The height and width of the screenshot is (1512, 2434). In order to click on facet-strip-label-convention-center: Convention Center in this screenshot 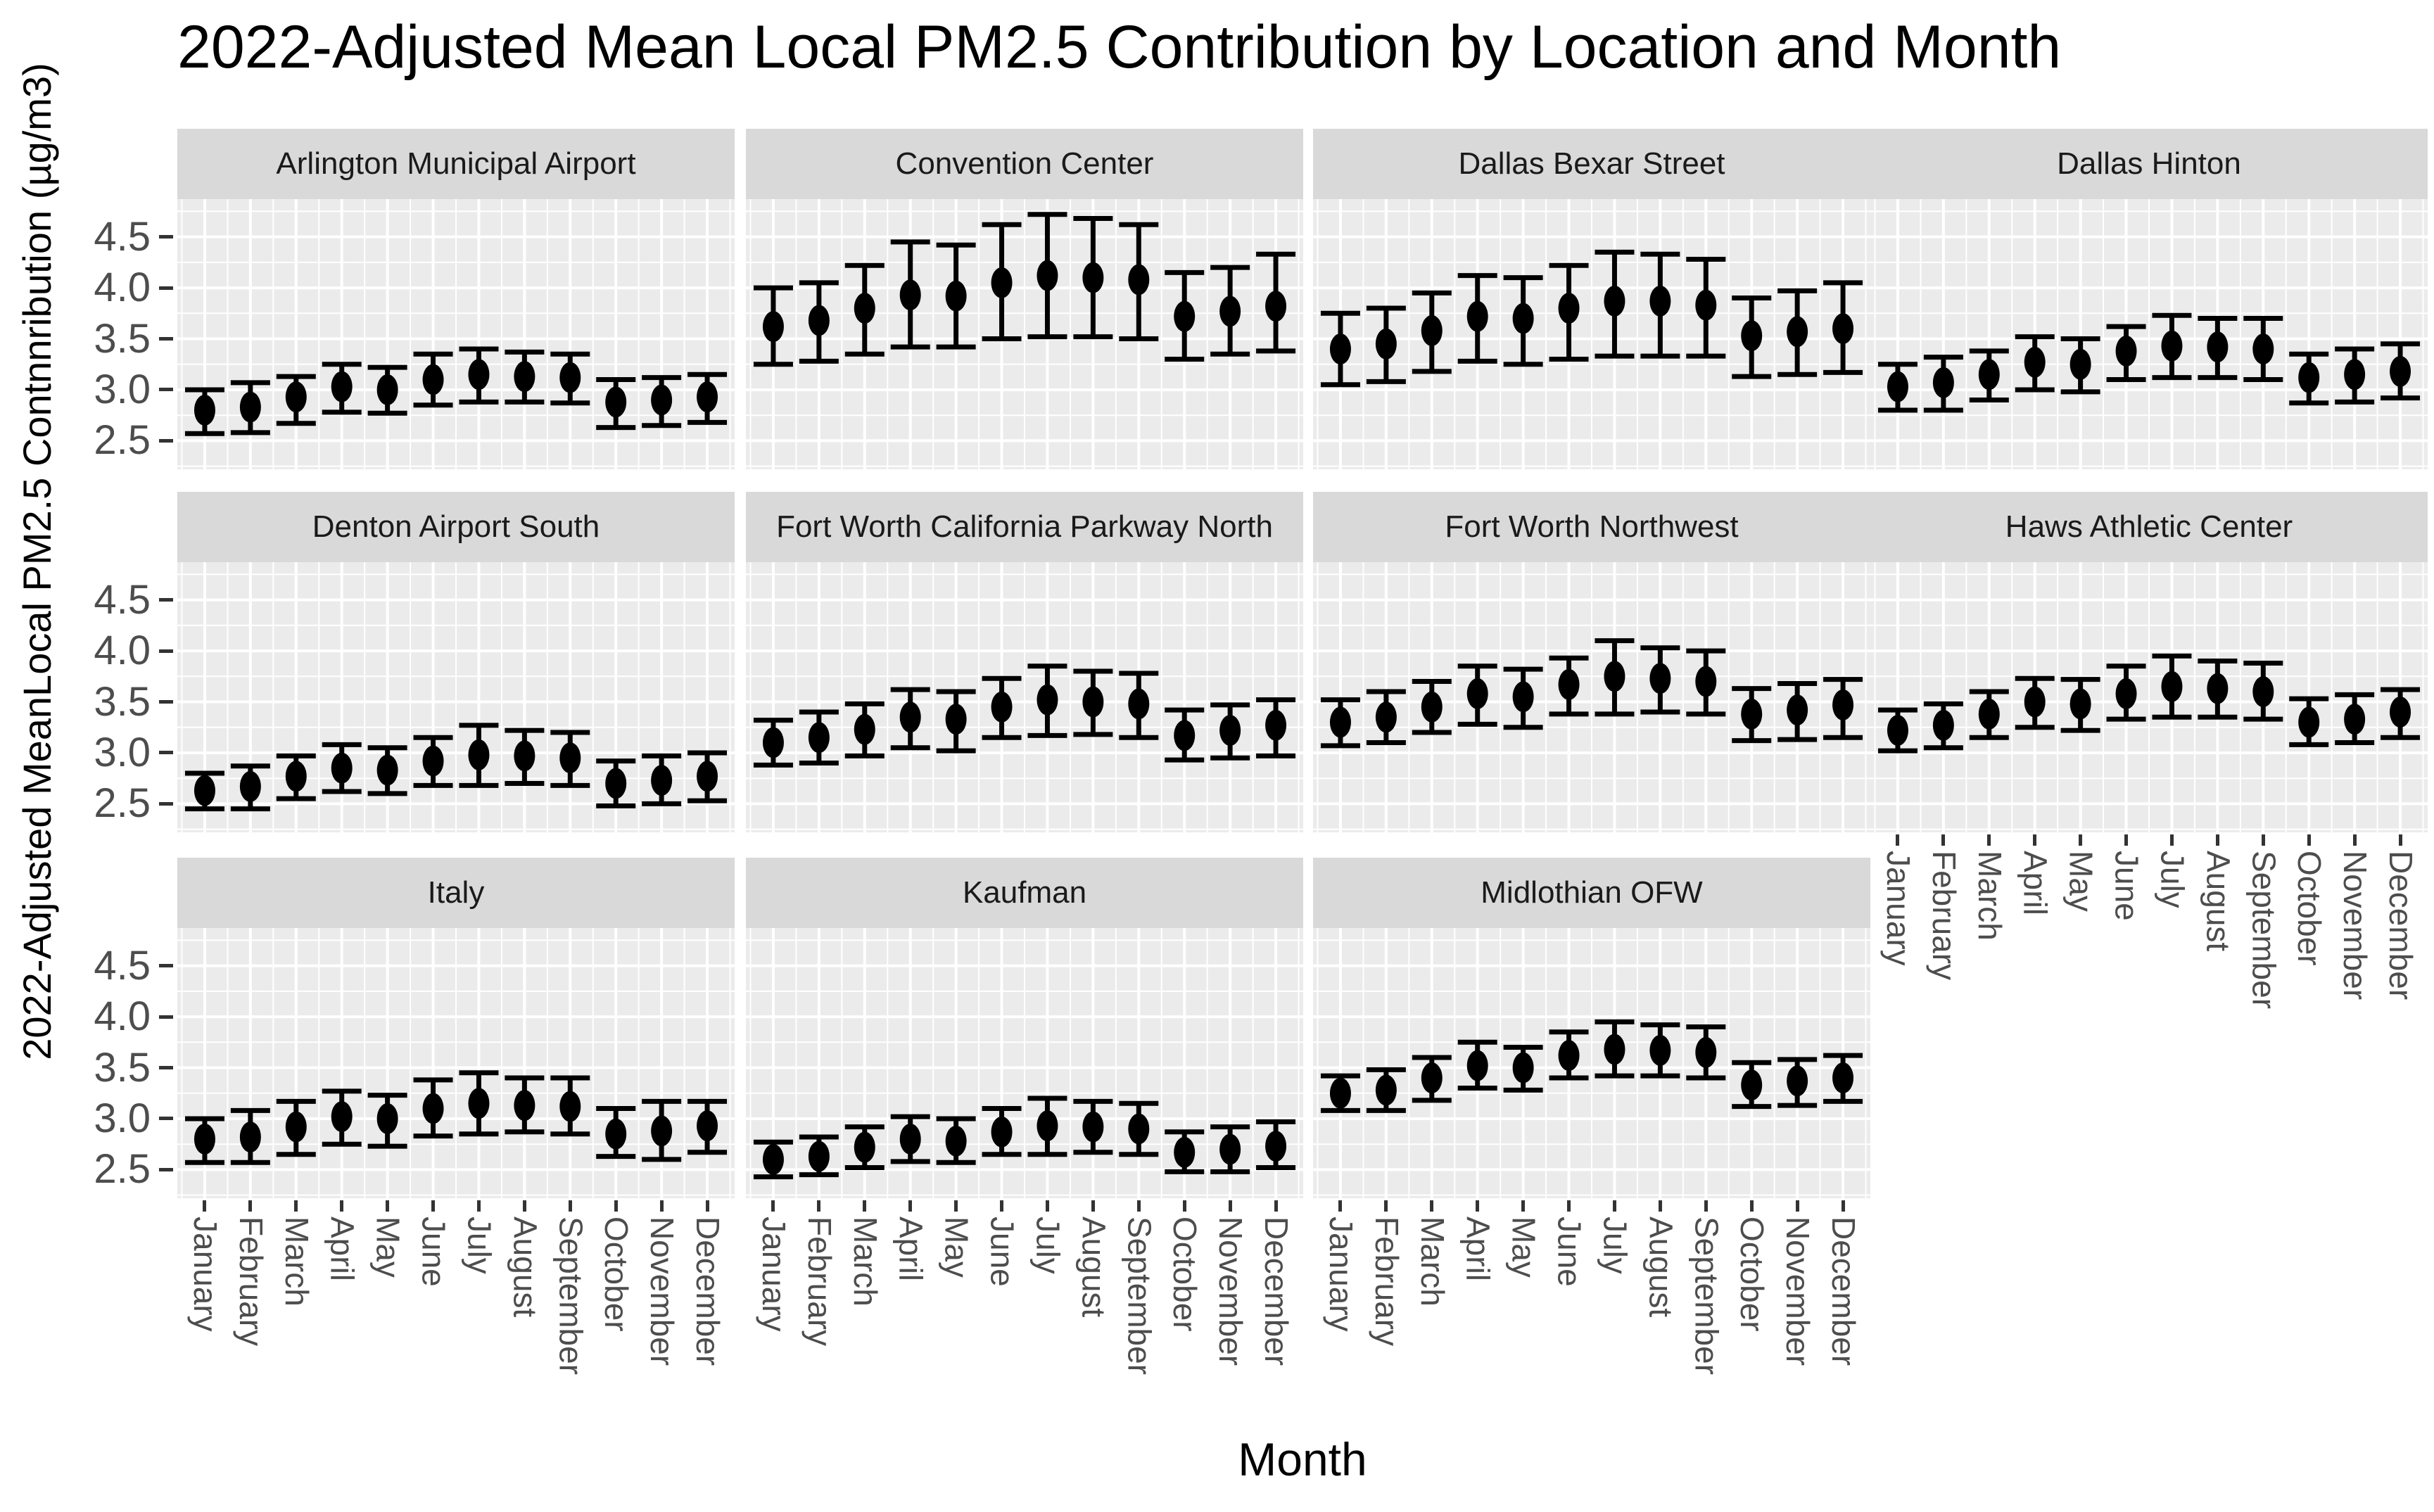, I will do `click(1024, 163)`.